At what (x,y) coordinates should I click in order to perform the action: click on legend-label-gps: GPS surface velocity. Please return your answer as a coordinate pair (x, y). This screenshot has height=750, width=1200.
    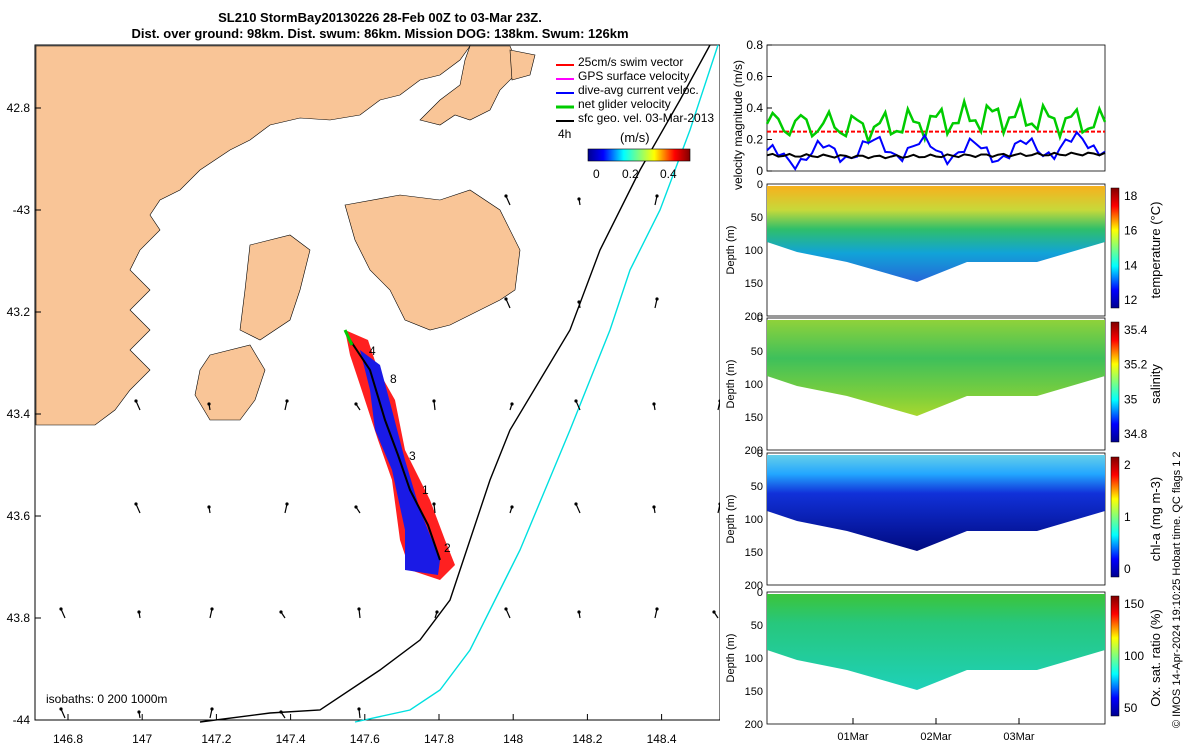
    Looking at the image, I should click on (633, 76).